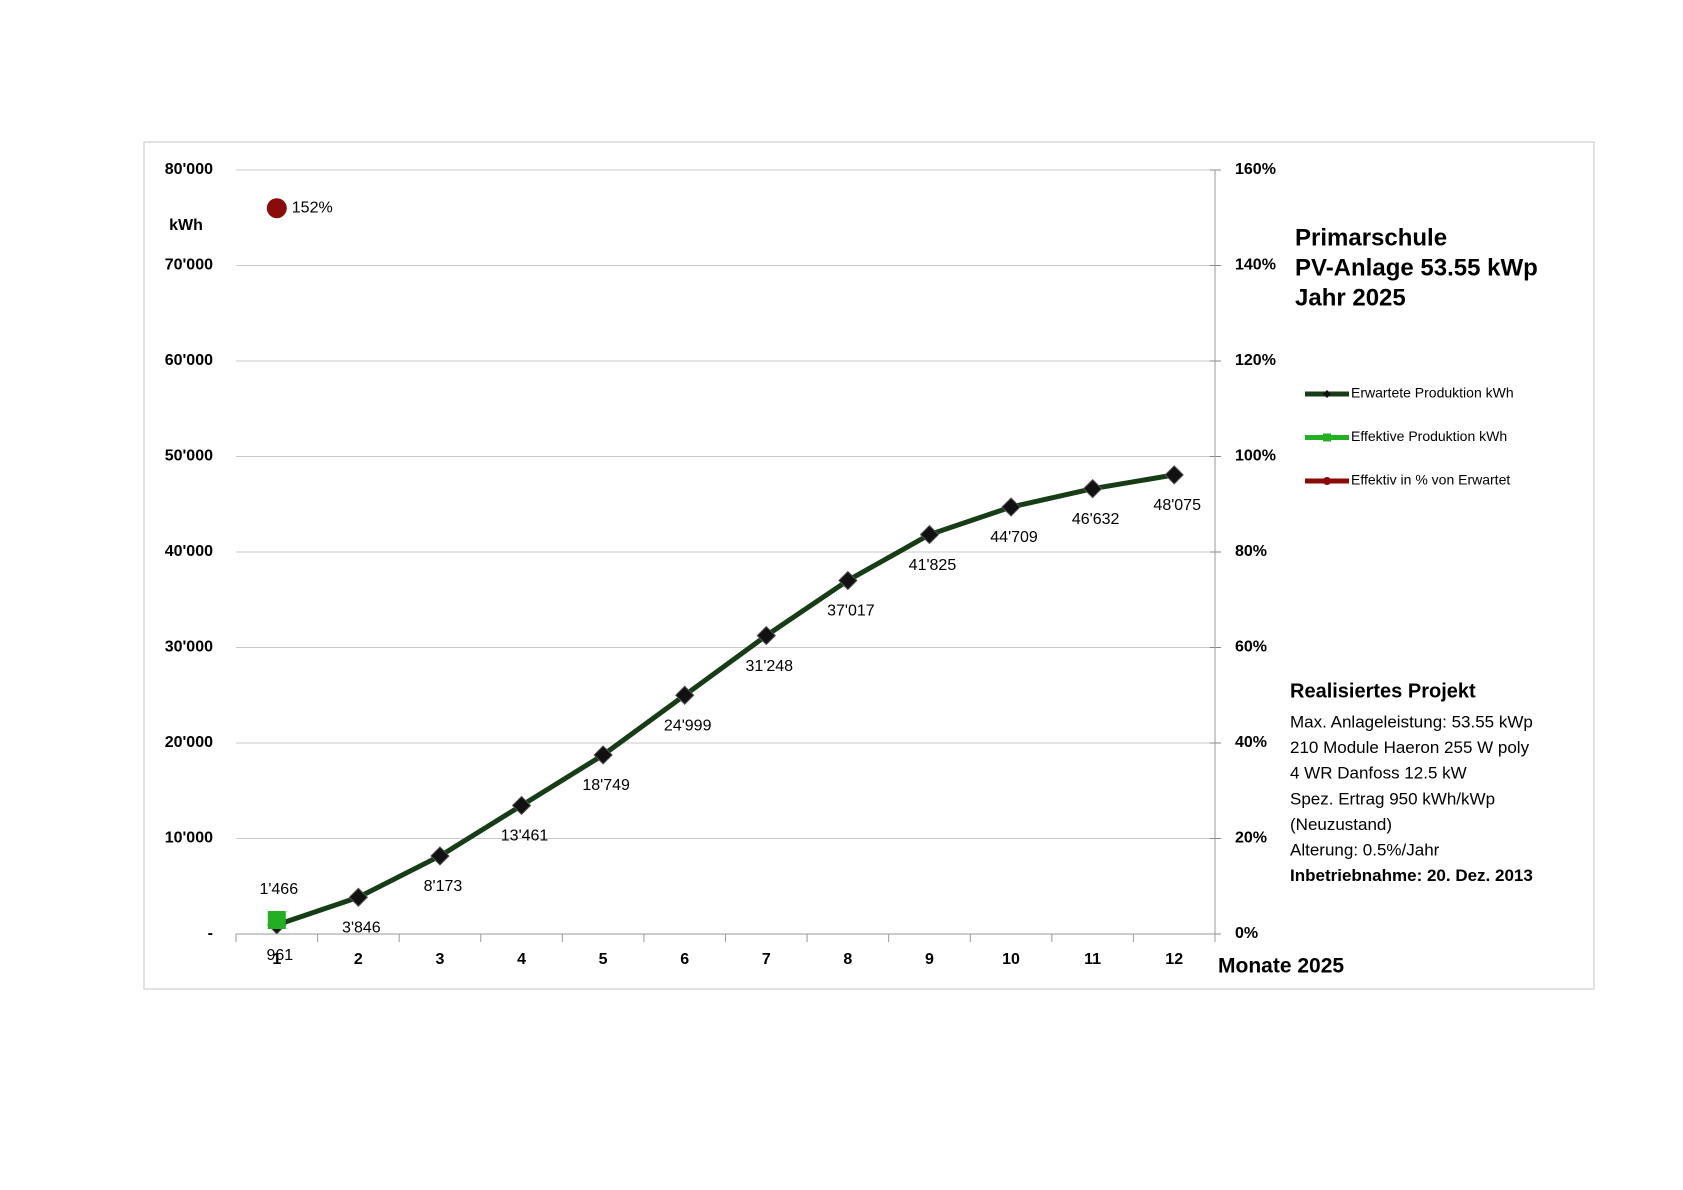  I want to click on y2-tick-label: 100%, so click(1255, 456).